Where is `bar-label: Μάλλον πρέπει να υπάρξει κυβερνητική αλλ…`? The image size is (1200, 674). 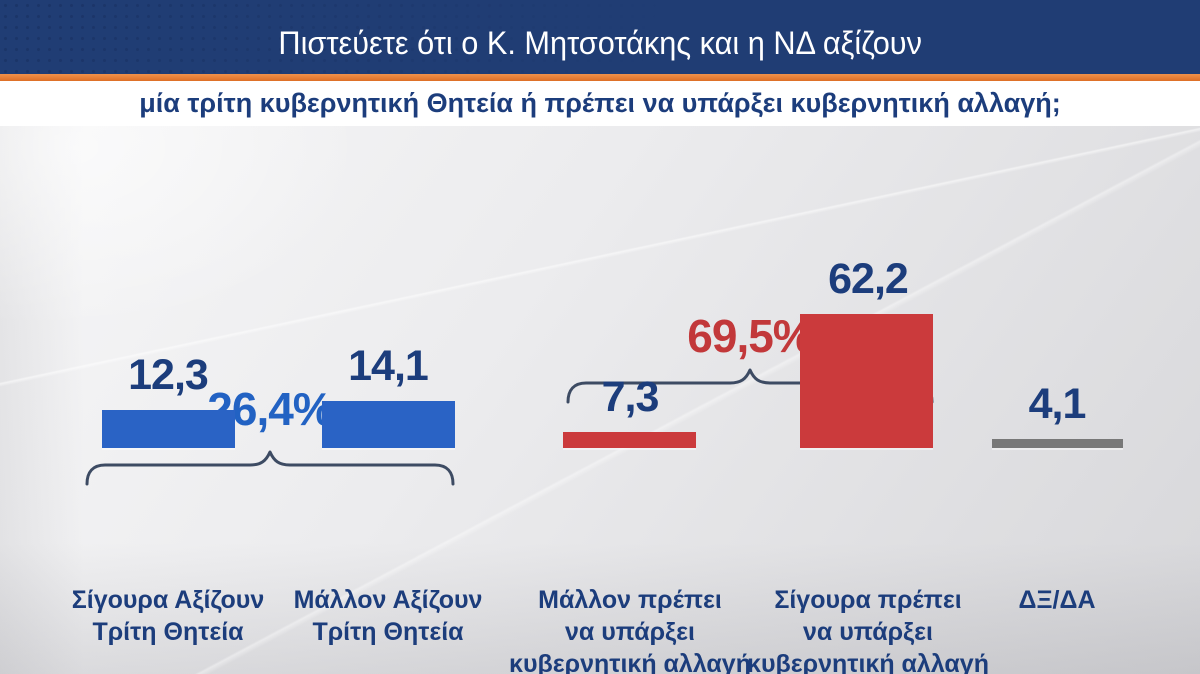 bar-label: Μάλλον πρέπει να υπάρξει κυβερνητική αλλ… is located at coordinates (630, 630).